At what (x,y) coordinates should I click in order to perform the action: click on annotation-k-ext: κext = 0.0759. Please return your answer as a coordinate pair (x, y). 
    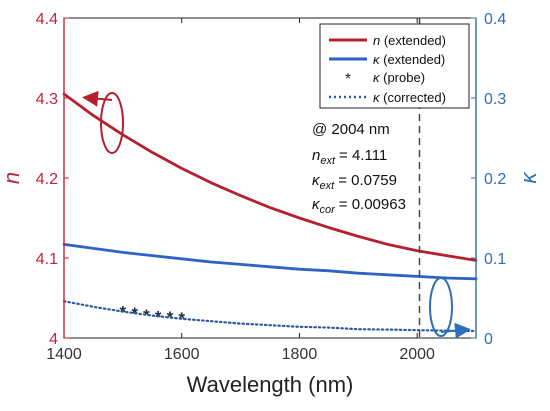
    Looking at the image, I should click on (354, 182).